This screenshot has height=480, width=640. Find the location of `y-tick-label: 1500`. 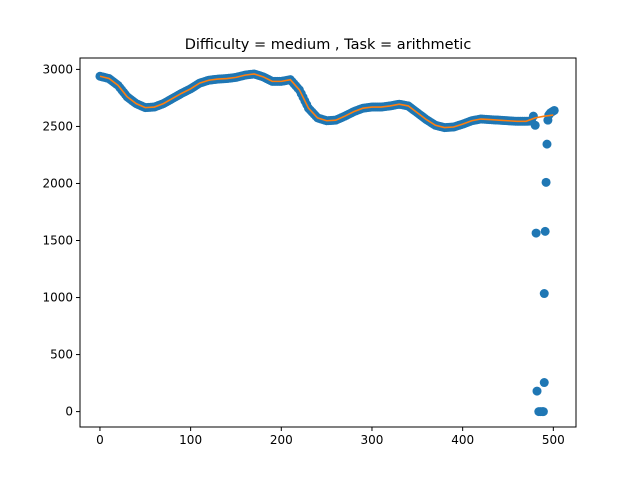

y-tick-label: 1500 is located at coordinates (57, 241).